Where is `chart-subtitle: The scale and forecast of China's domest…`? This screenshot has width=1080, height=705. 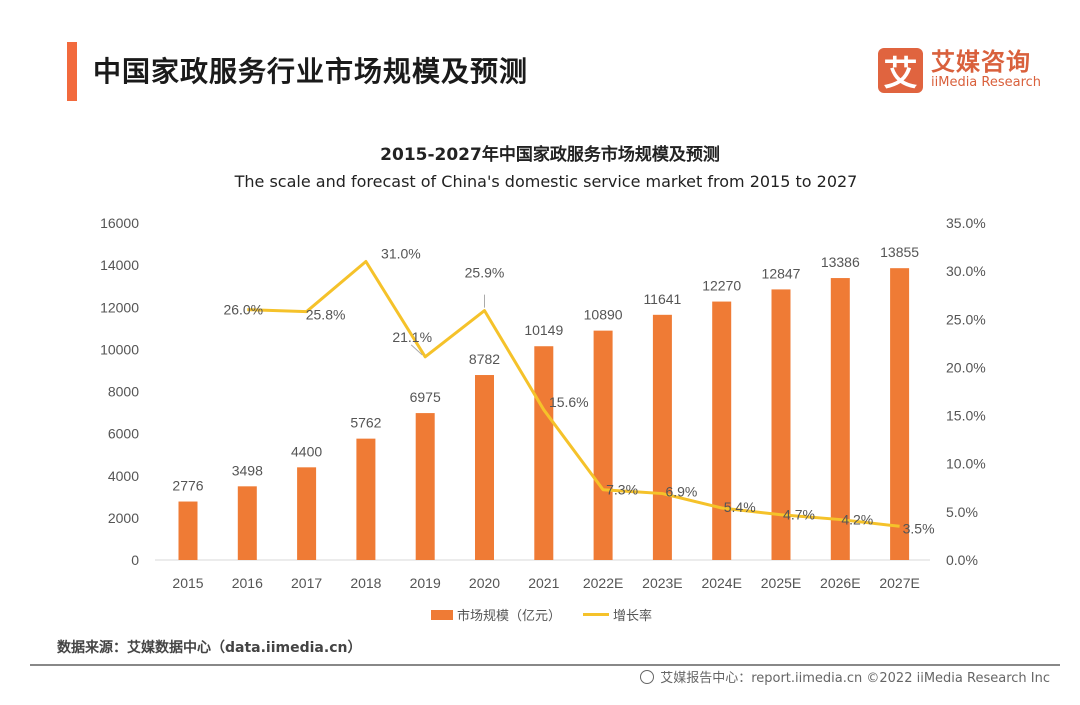
chart-subtitle: The scale and forecast of China's domest… is located at coordinates (546, 181).